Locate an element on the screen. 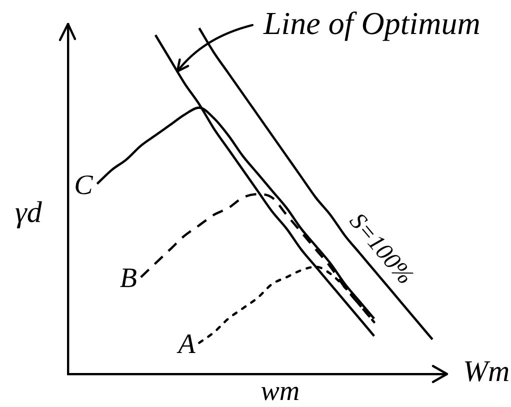 The image size is (511, 407). y-axis-title: γd is located at coordinates (28, 212).